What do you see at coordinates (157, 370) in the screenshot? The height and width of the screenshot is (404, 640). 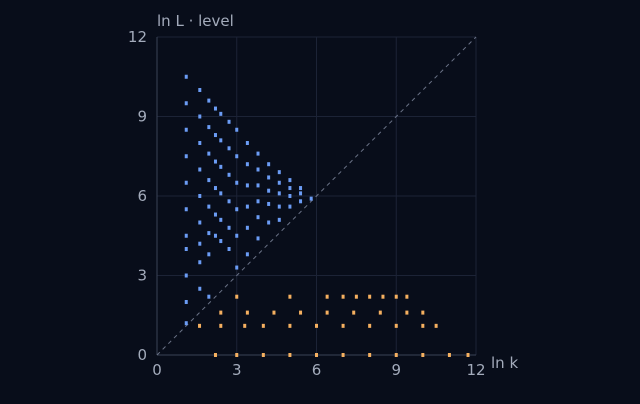 I see `x-tick-label: 0` at bounding box center [157, 370].